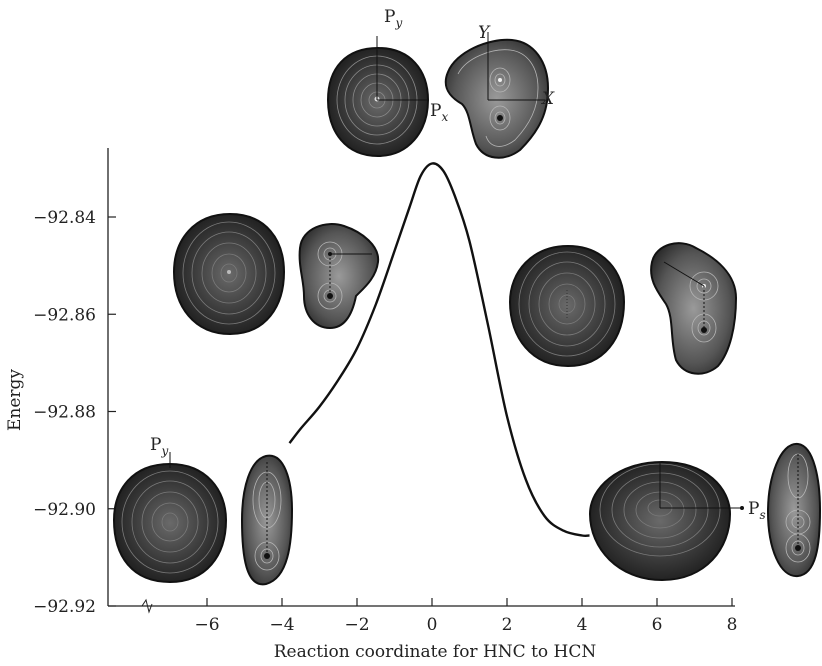  What do you see at coordinates (439, 112) in the screenshot?
I see `px-label-top: Px` at bounding box center [439, 112].